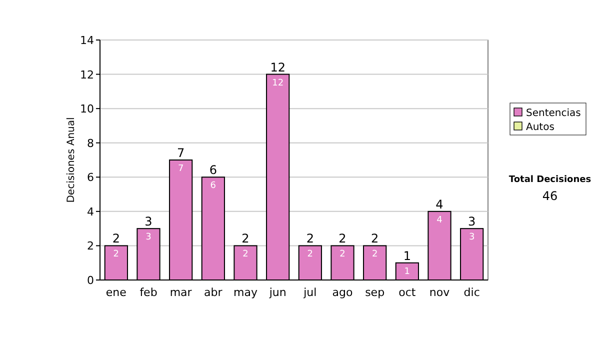 Image resolution: width=600 pixels, height=340 pixels. Describe the element at coordinates (550, 180) in the screenshot. I see `text: Total Decisiones` at that location.